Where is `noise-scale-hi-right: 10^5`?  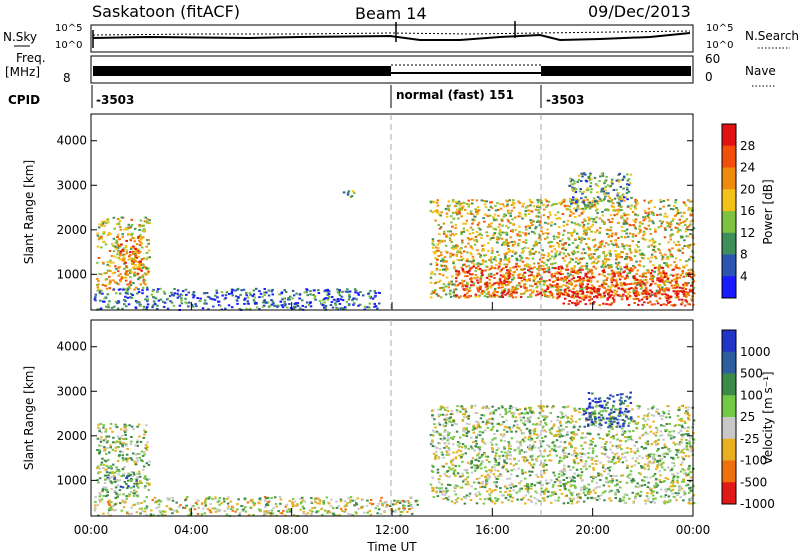 noise-scale-hi-right: 10^5 is located at coordinates (719, 28).